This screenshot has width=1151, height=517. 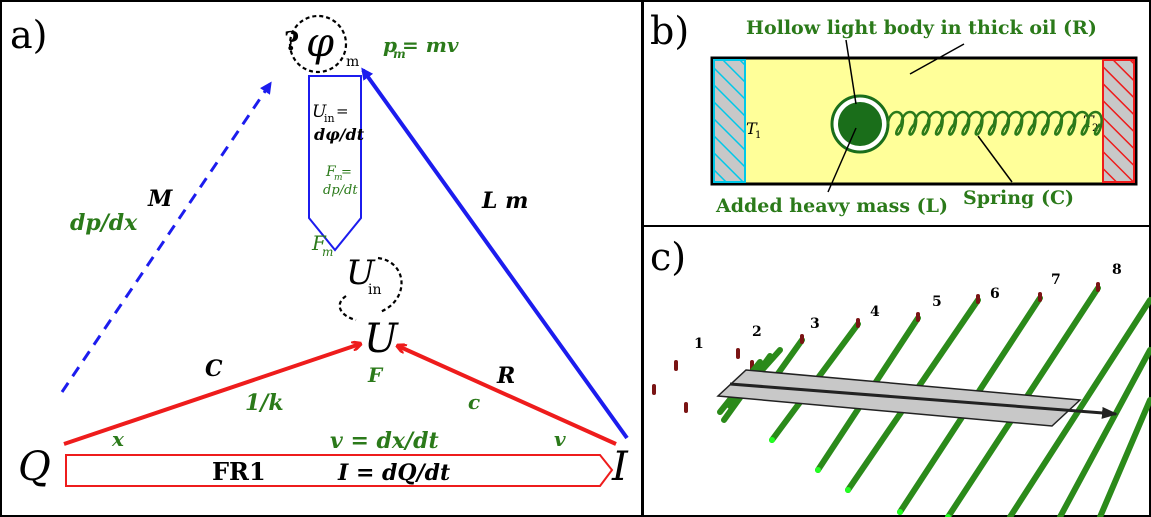 I want to click on pm-p: p, so click(x=390, y=45).